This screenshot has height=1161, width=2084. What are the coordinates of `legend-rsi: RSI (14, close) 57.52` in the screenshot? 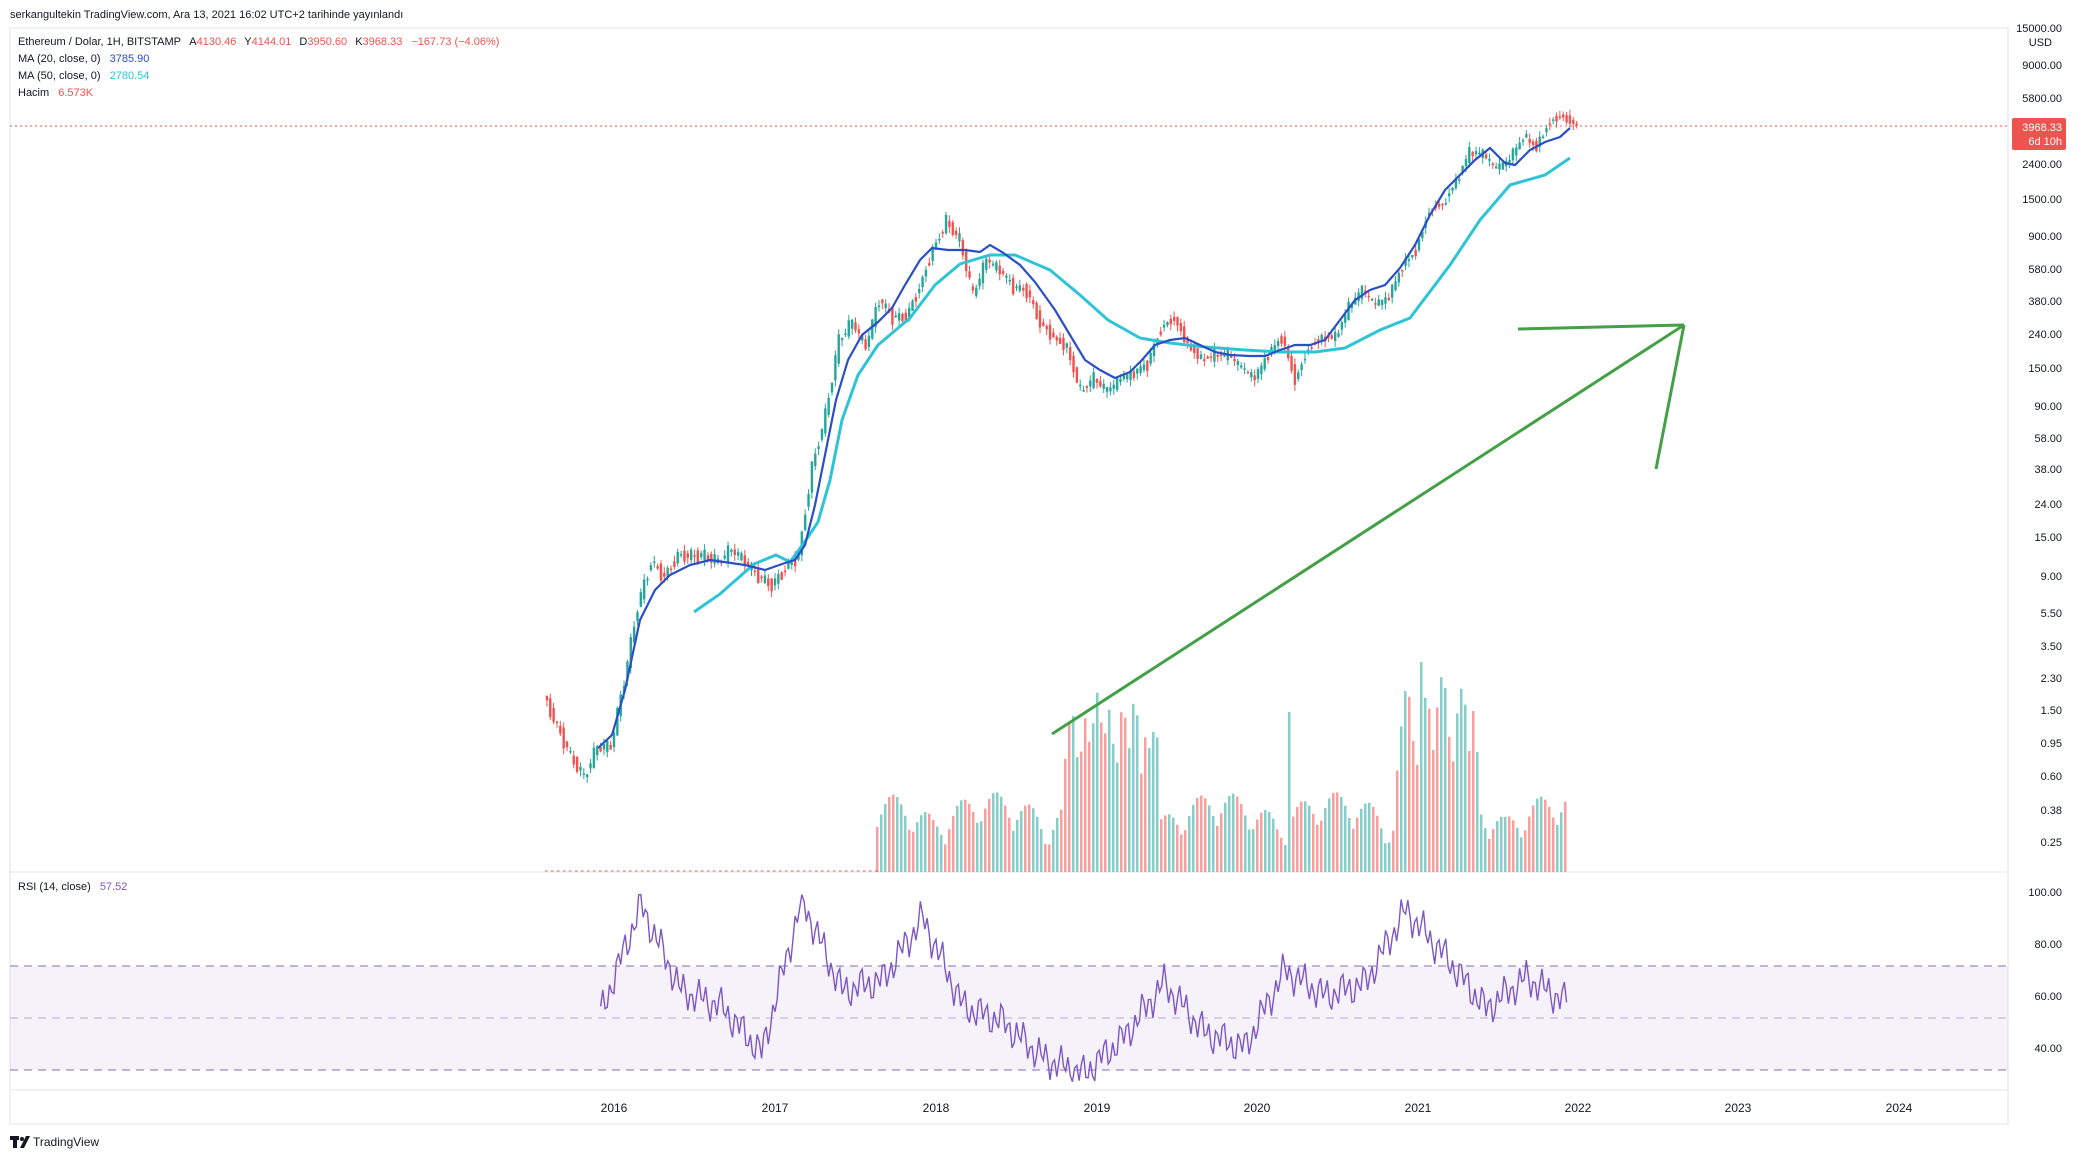 It's located at (72, 887).